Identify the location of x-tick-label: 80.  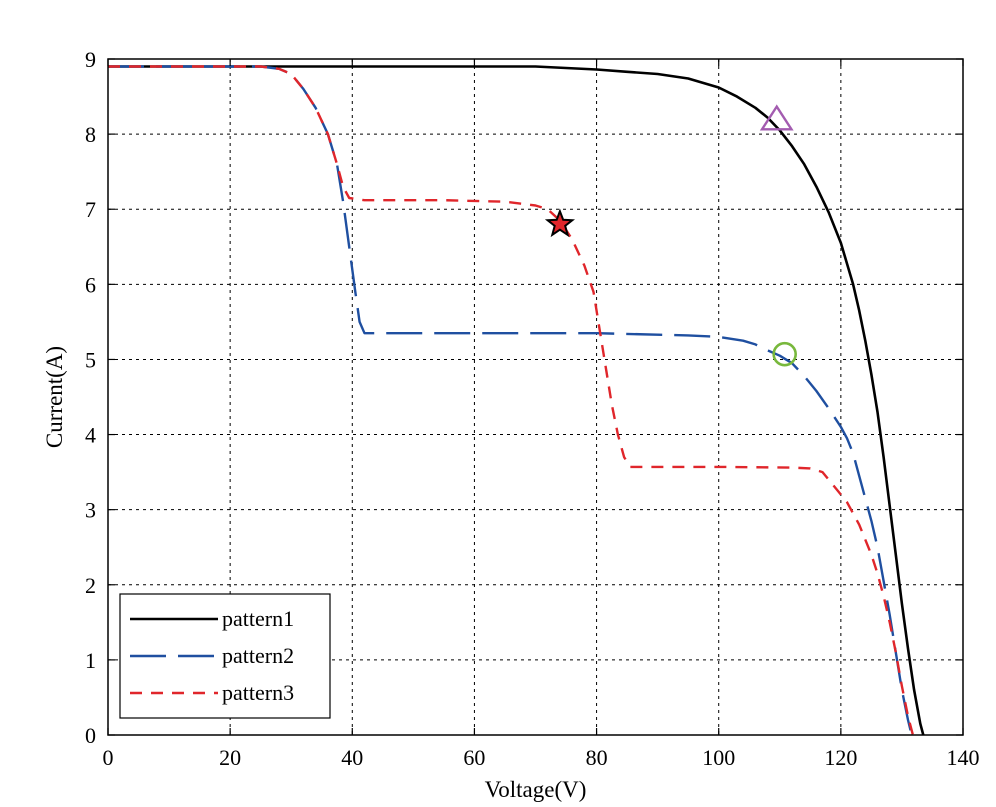
(597, 757).